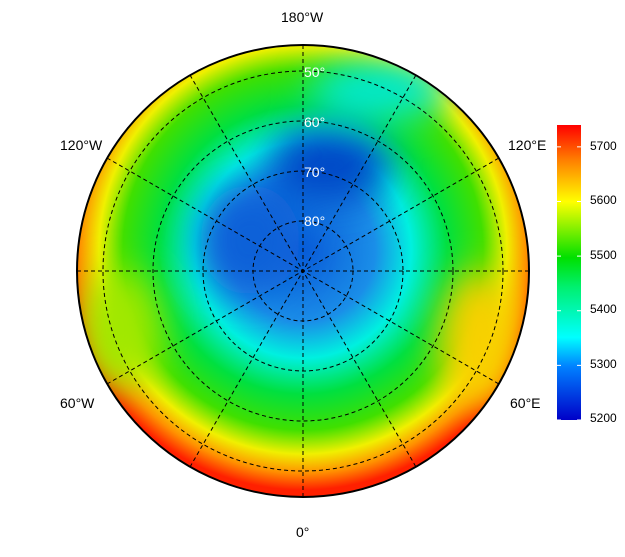 Image resolution: width=625 pixels, height=557 pixels. Describe the element at coordinates (603, 309) in the screenshot. I see `colorbar-label-5400: 5400` at that location.